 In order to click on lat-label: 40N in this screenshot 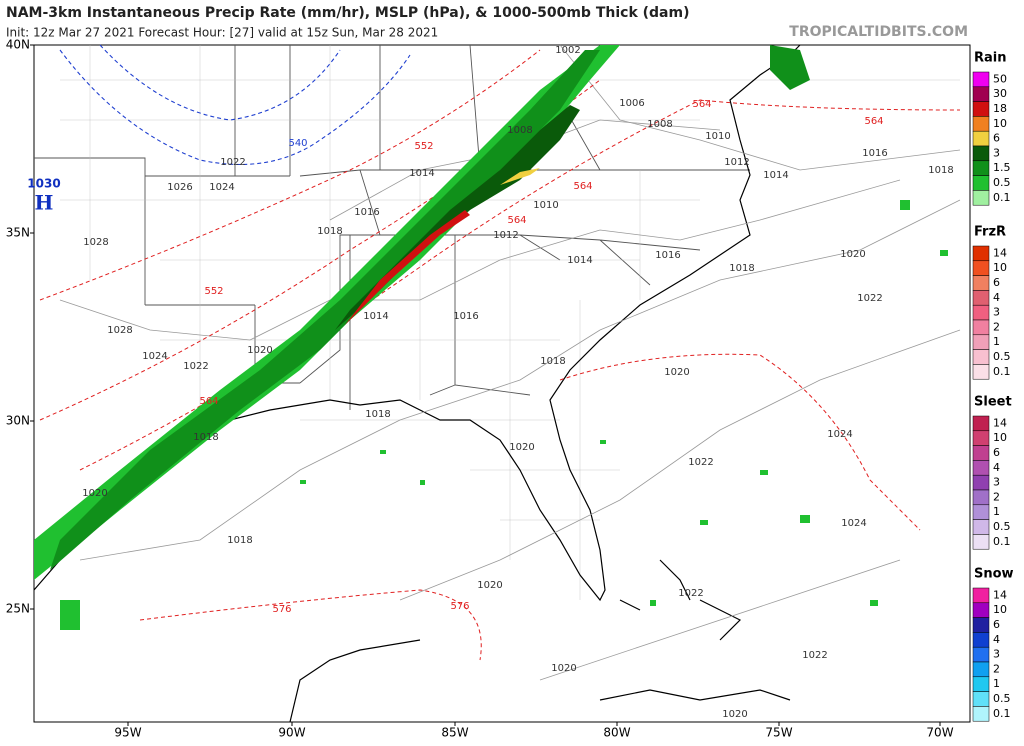, I will do `click(18, 45)`.